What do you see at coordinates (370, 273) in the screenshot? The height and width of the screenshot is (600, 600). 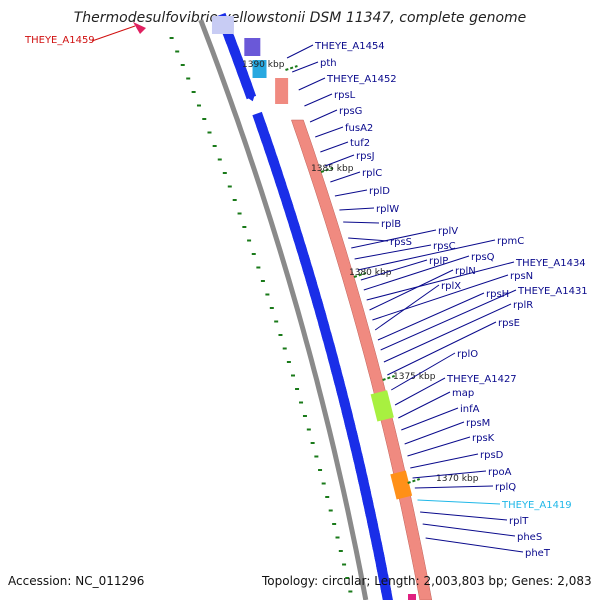 I see `scale-label: 1380 kbp` at bounding box center [370, 273].